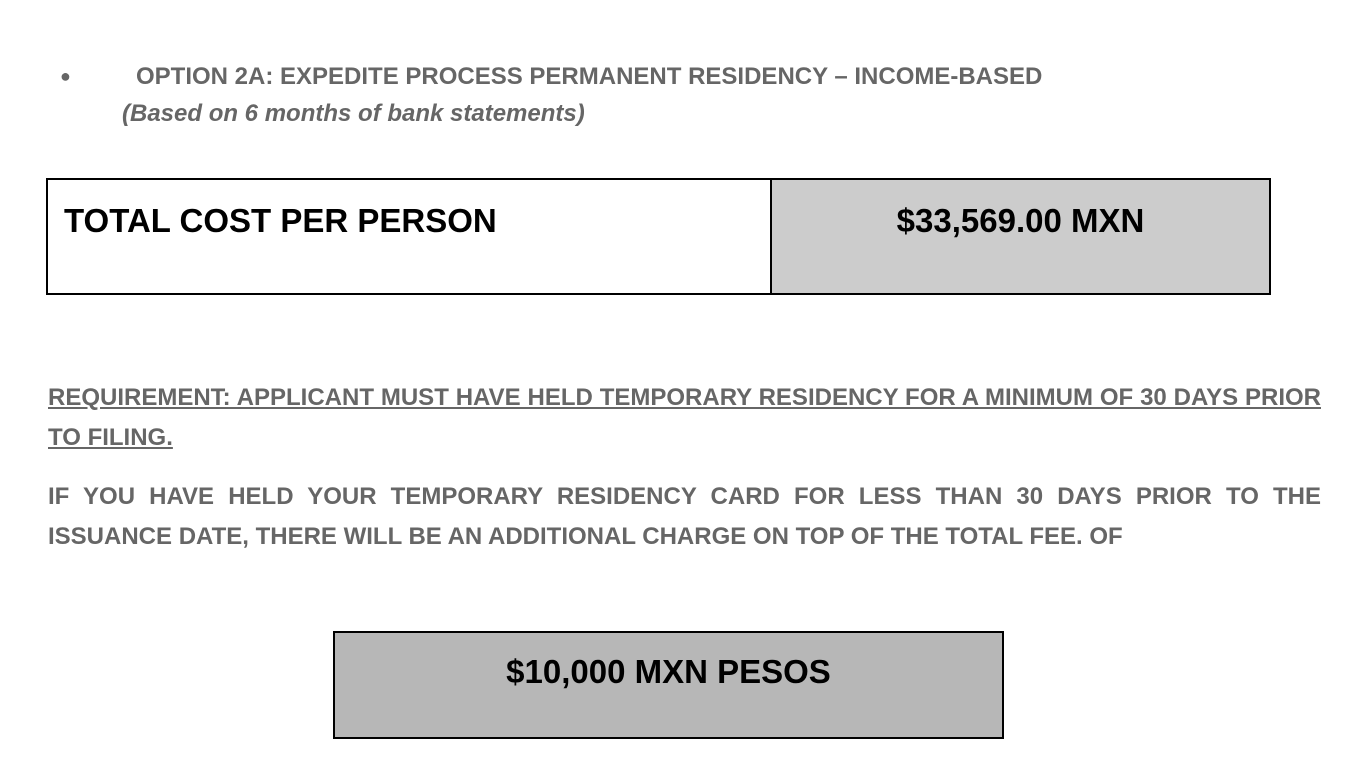  Describe the element at coordinates (1020, 236) in the screenshot. I see `total-cost-value: $33,569.00 MXN` at that location.